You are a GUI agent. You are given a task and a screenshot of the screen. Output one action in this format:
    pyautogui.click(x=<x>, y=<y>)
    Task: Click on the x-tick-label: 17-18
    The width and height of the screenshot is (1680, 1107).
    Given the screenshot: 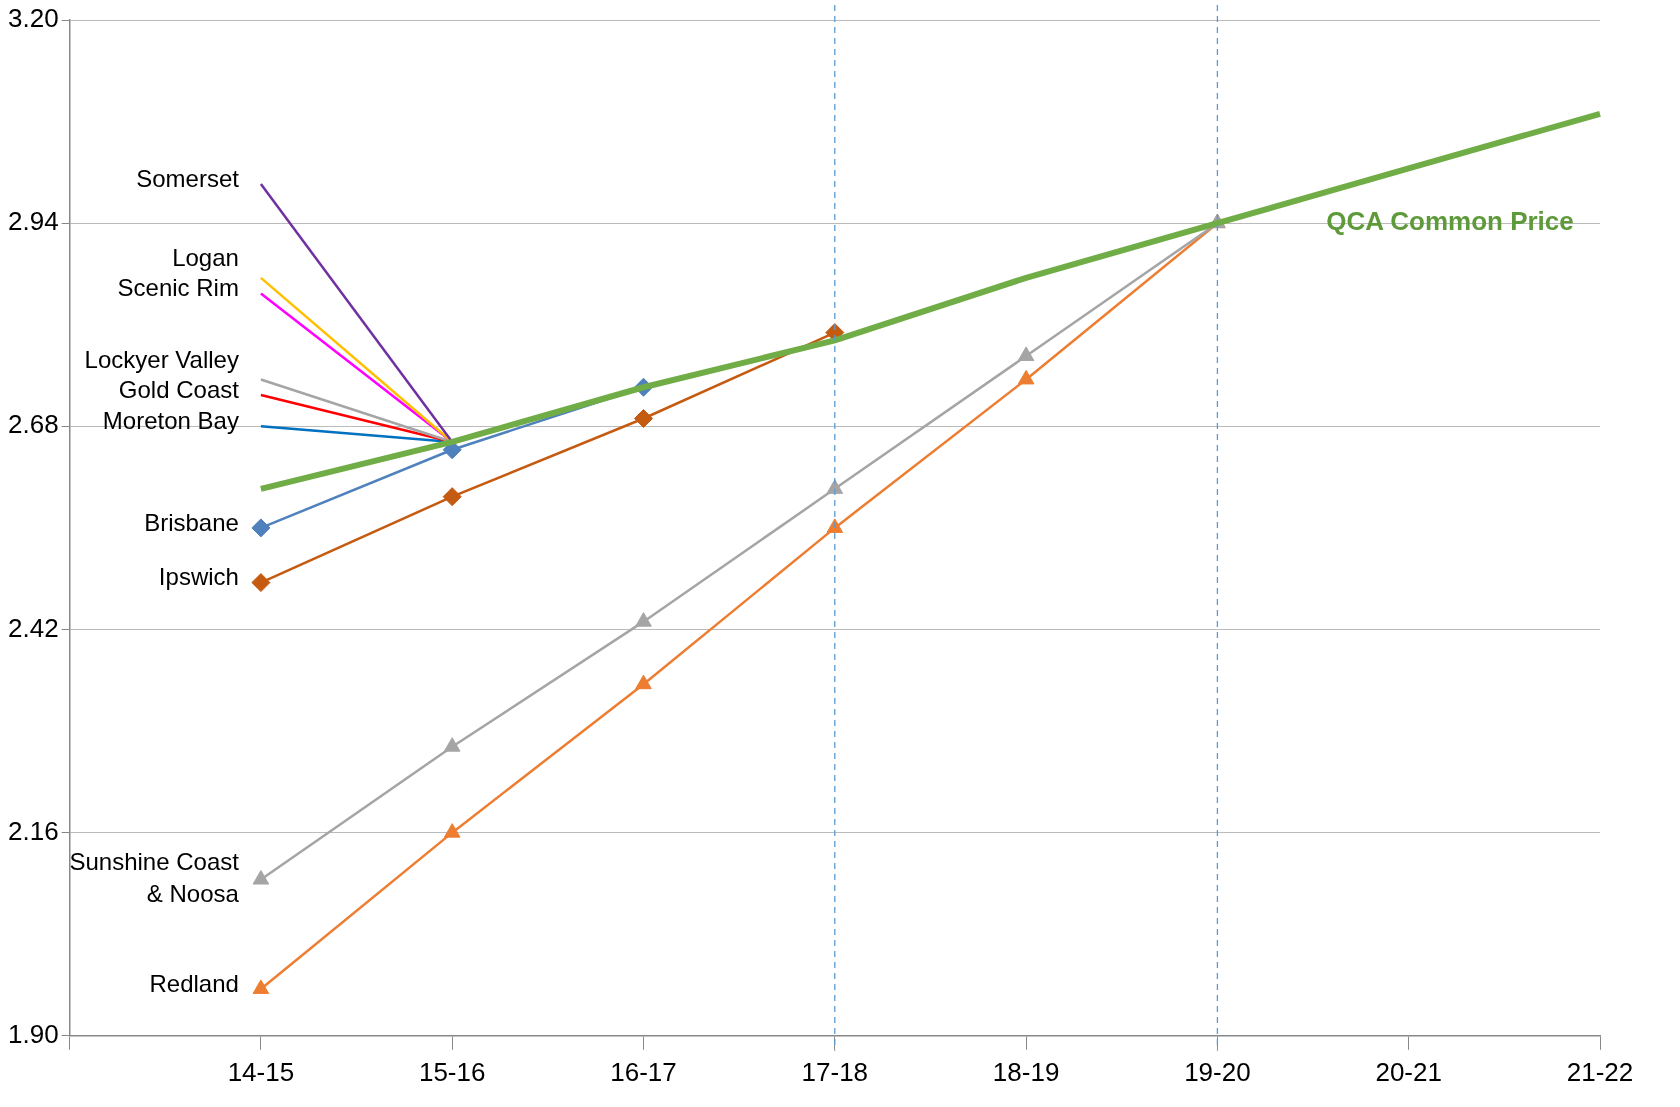 What is the action you would take?
    pyautogui.click(x=835, y=1071)
    